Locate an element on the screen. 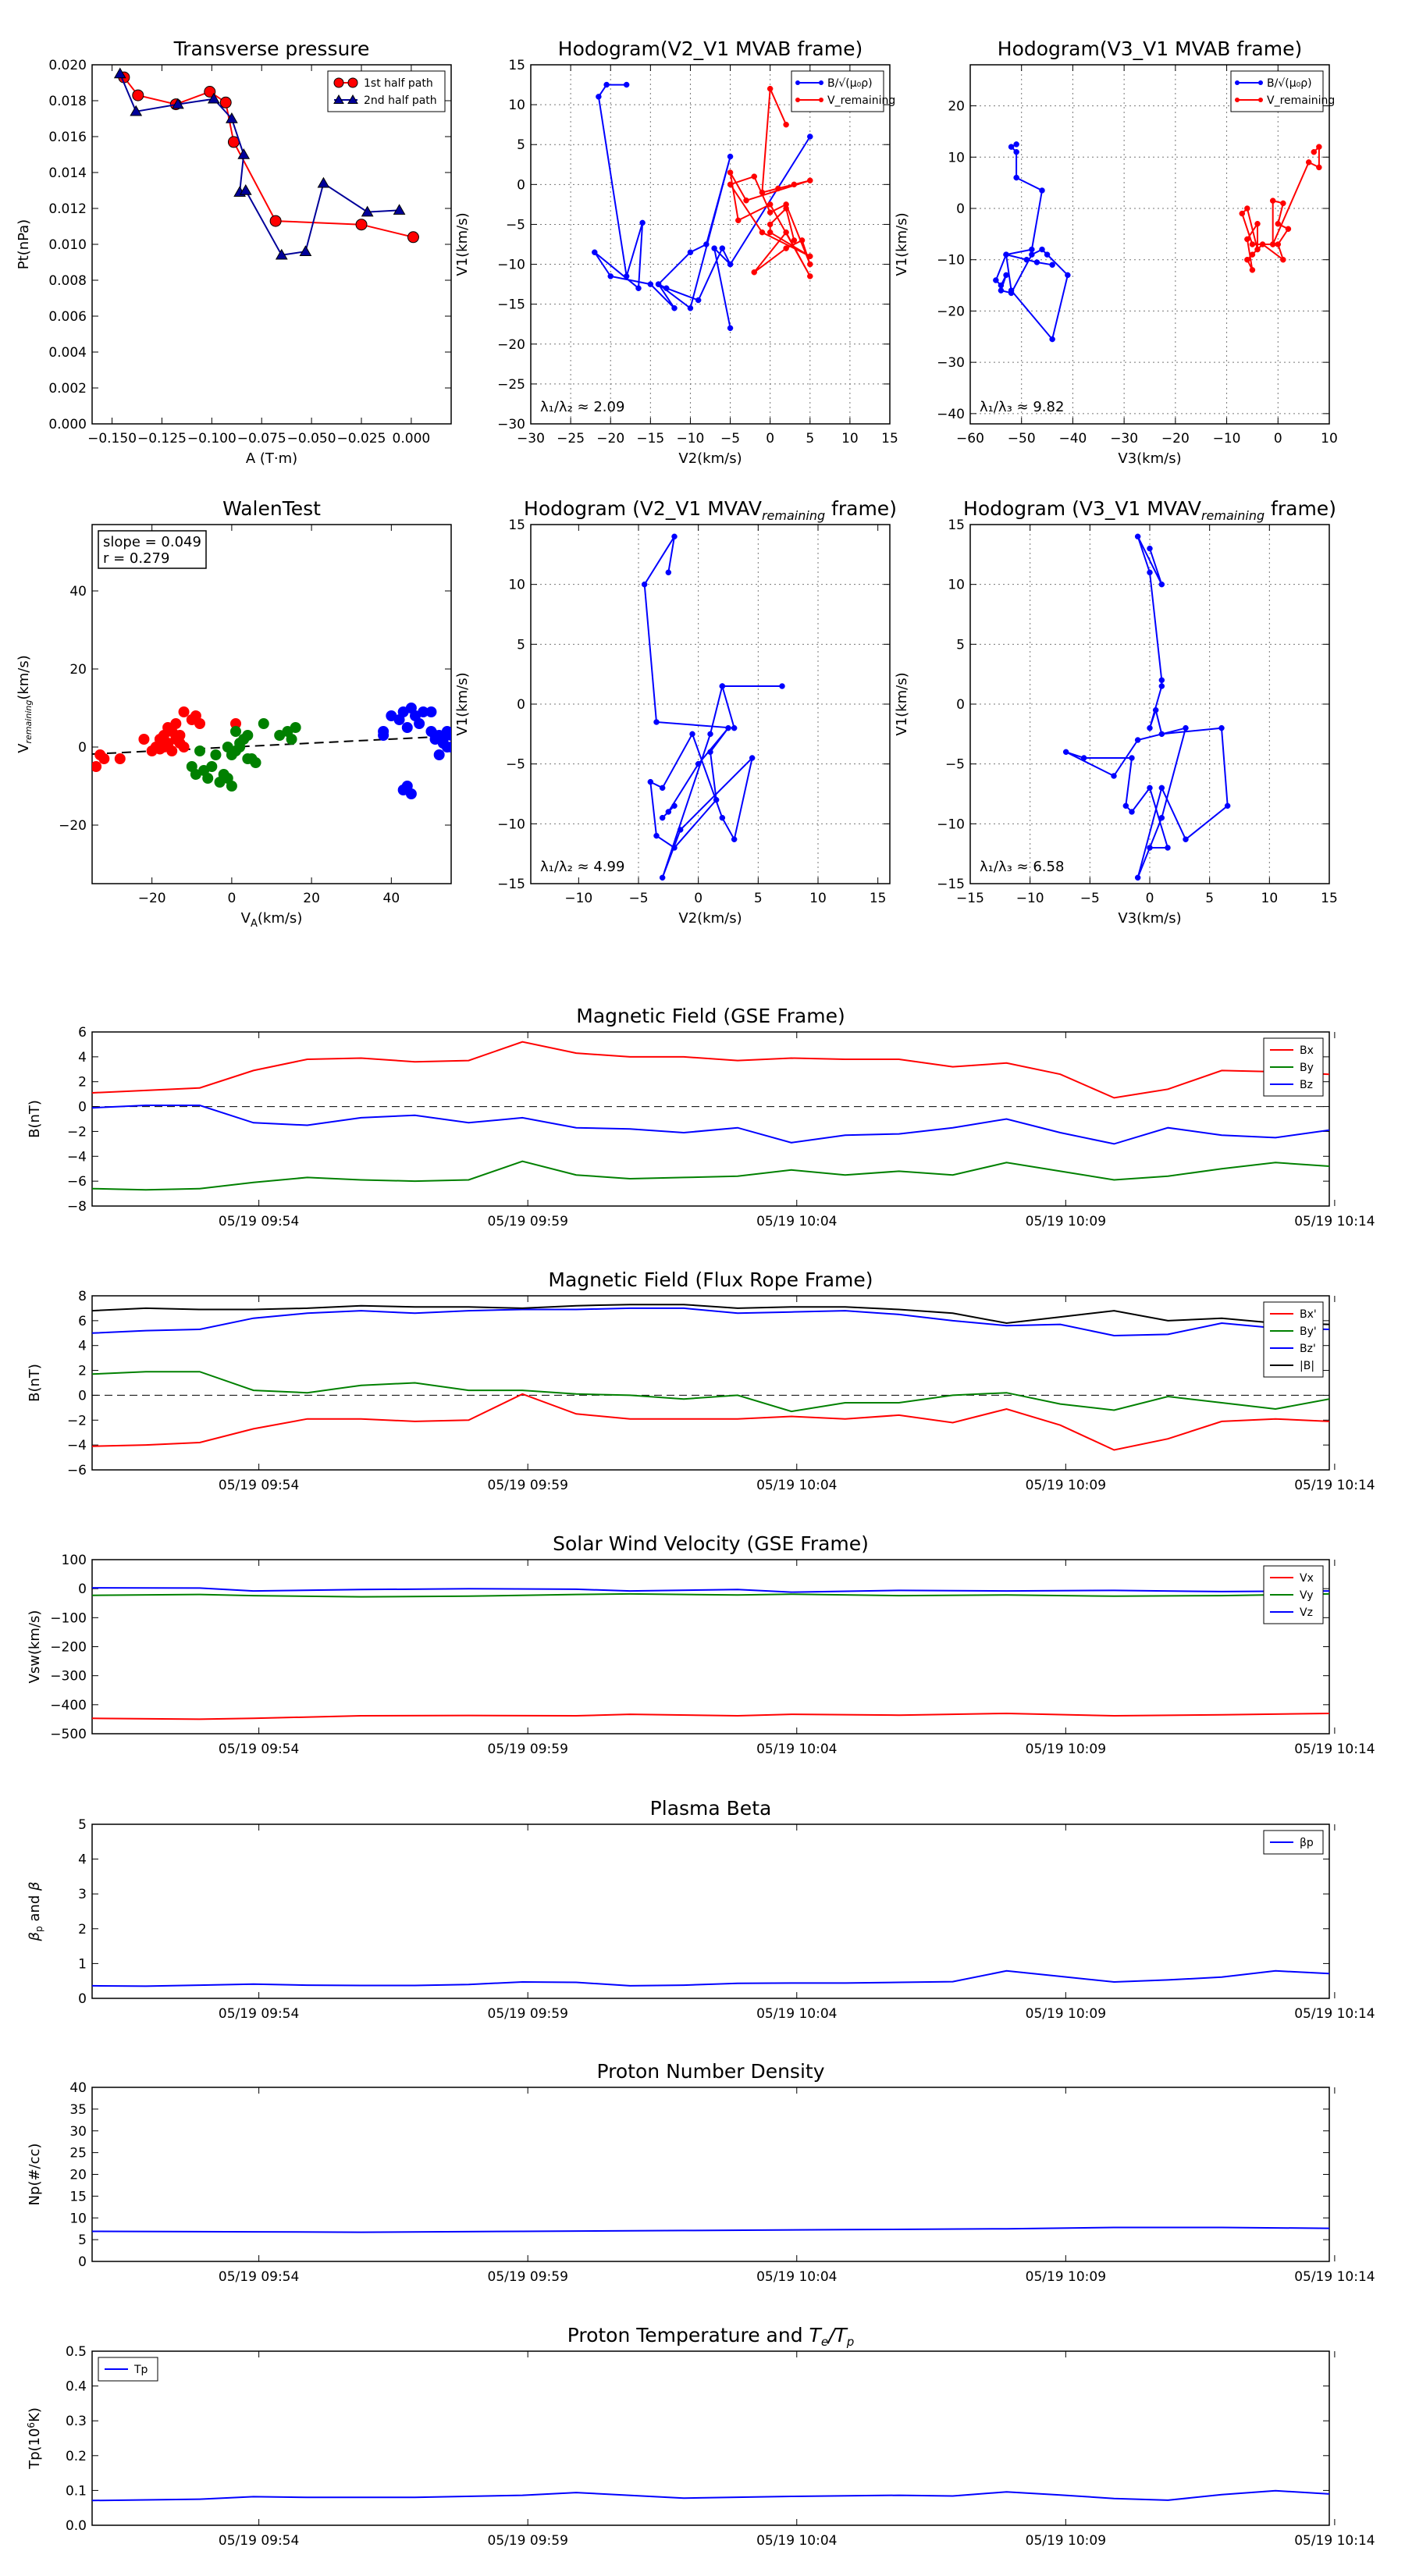 This screenshot has height=2576, width=1405. legend: Tp is located at coordinates (128, 2369).